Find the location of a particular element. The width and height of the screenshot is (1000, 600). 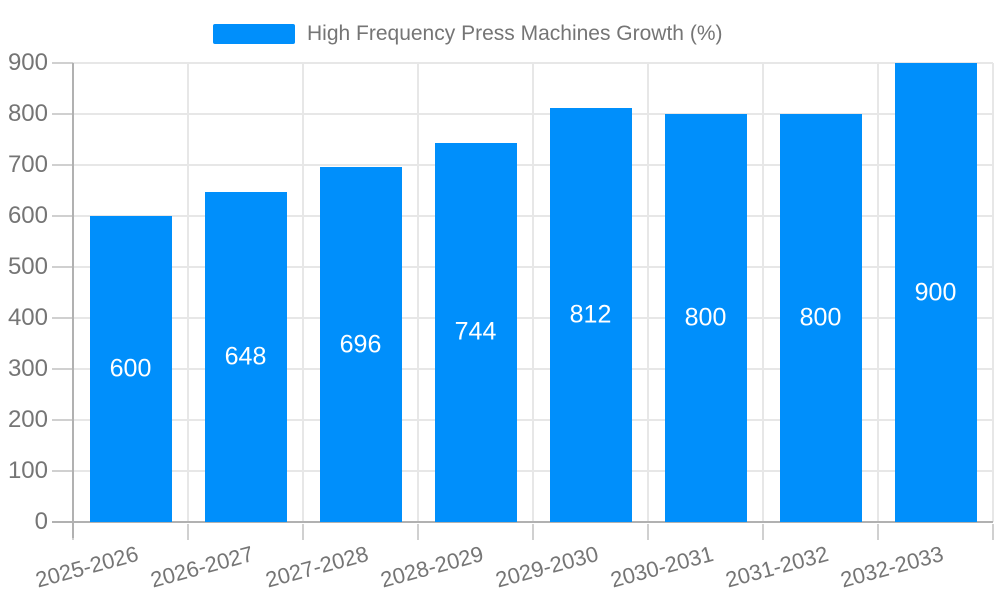

legend: High Frequency Press Machines Growth (%) is located at coordinates (467, 34).